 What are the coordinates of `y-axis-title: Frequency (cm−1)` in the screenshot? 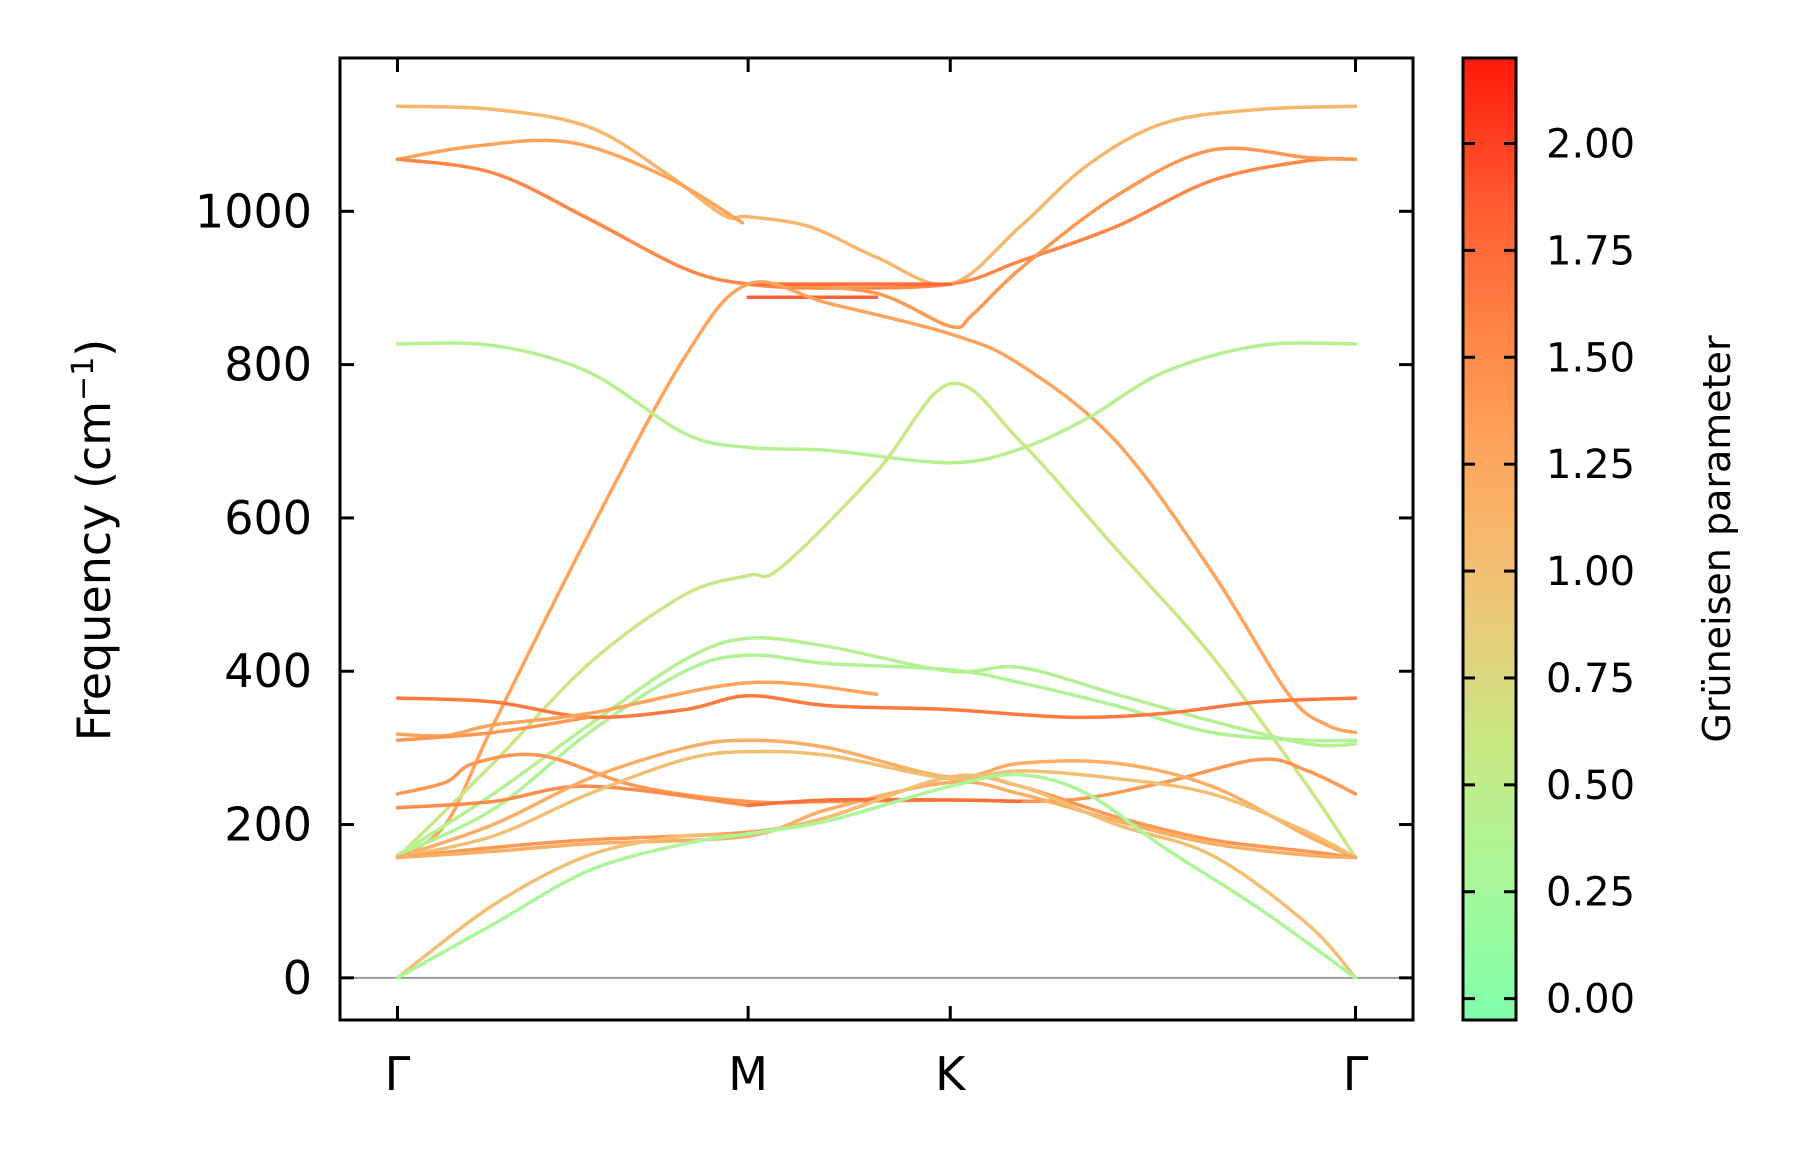 It's located at (94, 540).